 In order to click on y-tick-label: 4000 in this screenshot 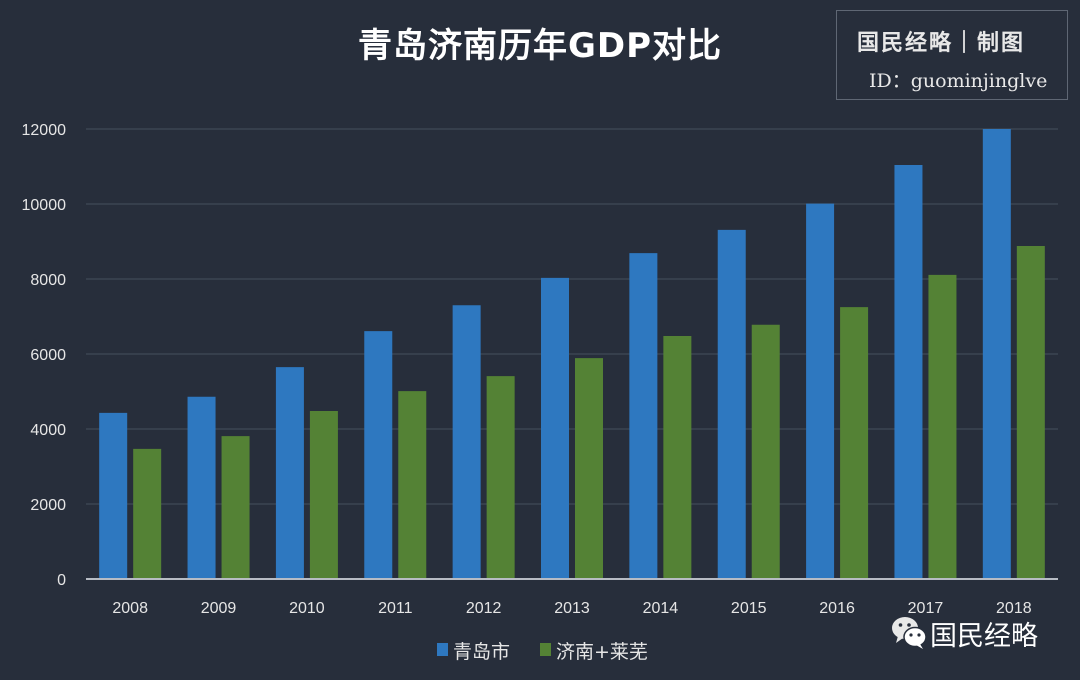, I will do `click(48, 430)`.